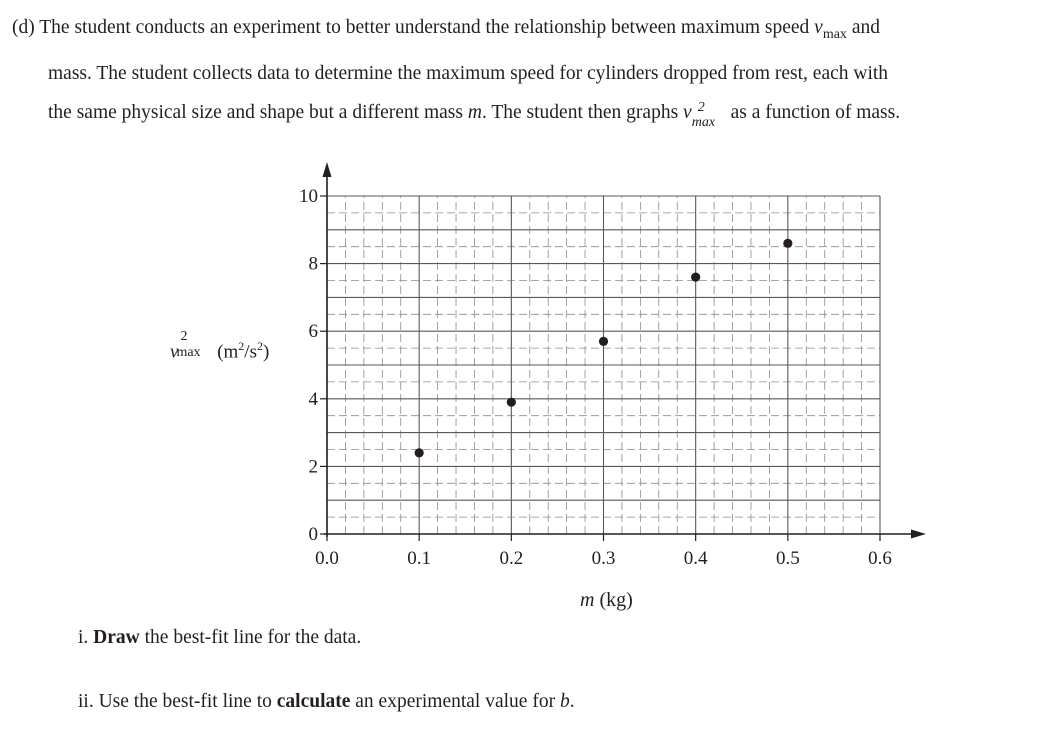 Image resolution: width=1048 pixels, height=756 pixels. I want to click on y-tick-label: 8, so click(314, 264).